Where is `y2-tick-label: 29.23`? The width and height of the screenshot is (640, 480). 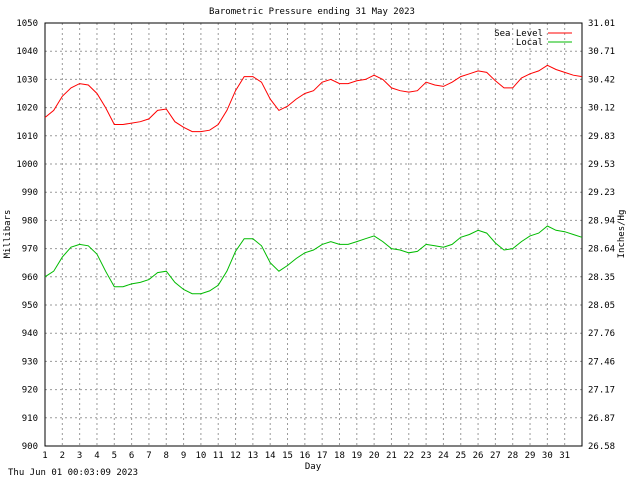
y2-tick-label: 29.23 is located at coordinates (601, 193).